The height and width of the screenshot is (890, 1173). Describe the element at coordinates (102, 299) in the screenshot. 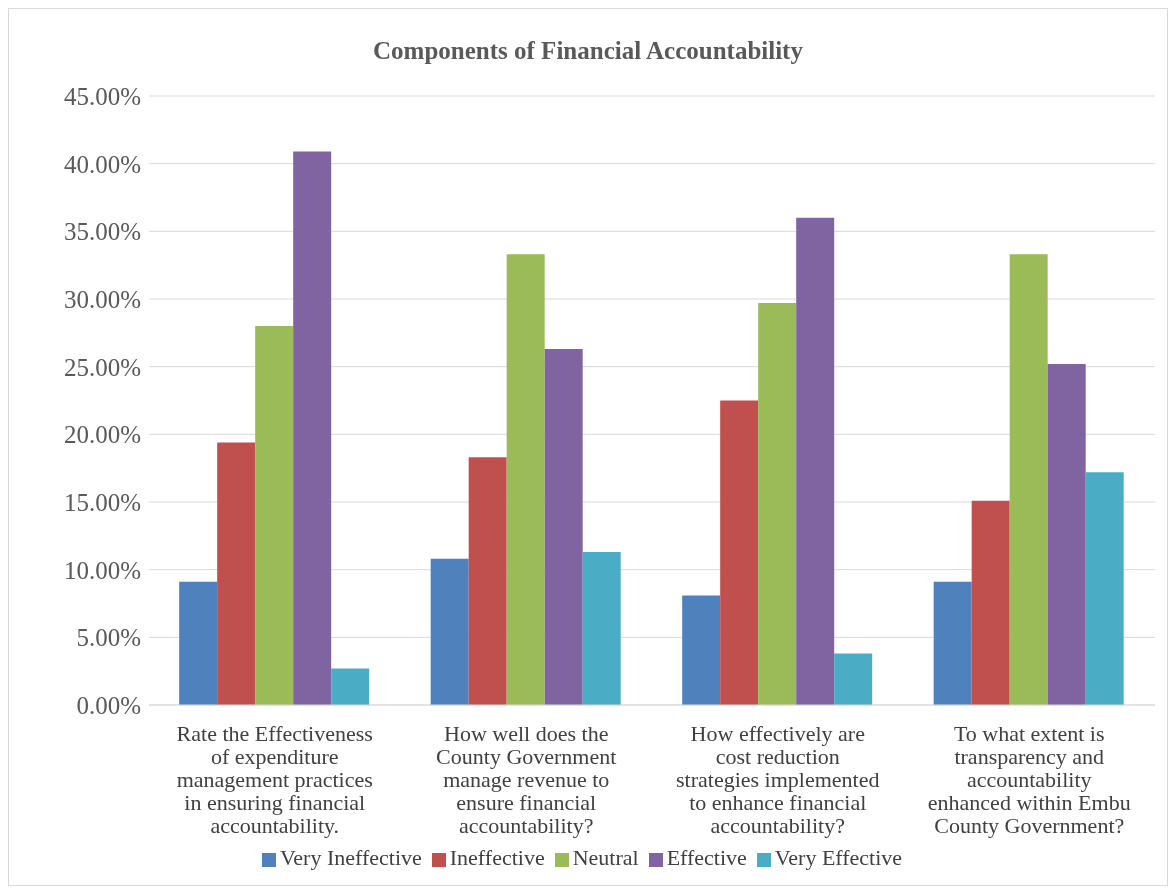

I see `y-tick-label: 30.00%` at that location.